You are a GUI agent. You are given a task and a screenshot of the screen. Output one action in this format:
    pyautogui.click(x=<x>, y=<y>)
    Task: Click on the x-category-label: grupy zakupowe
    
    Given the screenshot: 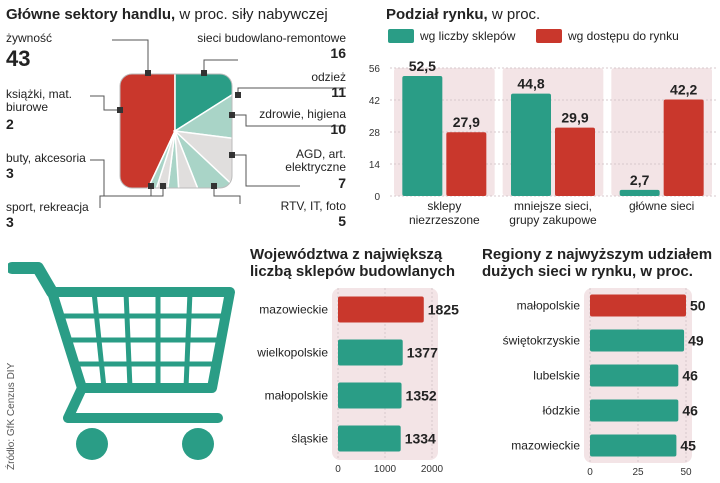 What is the action you would take?
    pyautogui.click(x=553, y=220)
    